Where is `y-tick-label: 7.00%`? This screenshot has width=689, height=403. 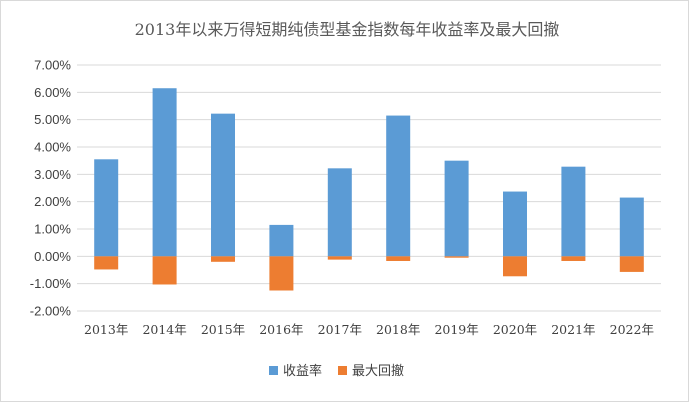 y-tick-label: 7.00% is located at coordinates (52, 65).